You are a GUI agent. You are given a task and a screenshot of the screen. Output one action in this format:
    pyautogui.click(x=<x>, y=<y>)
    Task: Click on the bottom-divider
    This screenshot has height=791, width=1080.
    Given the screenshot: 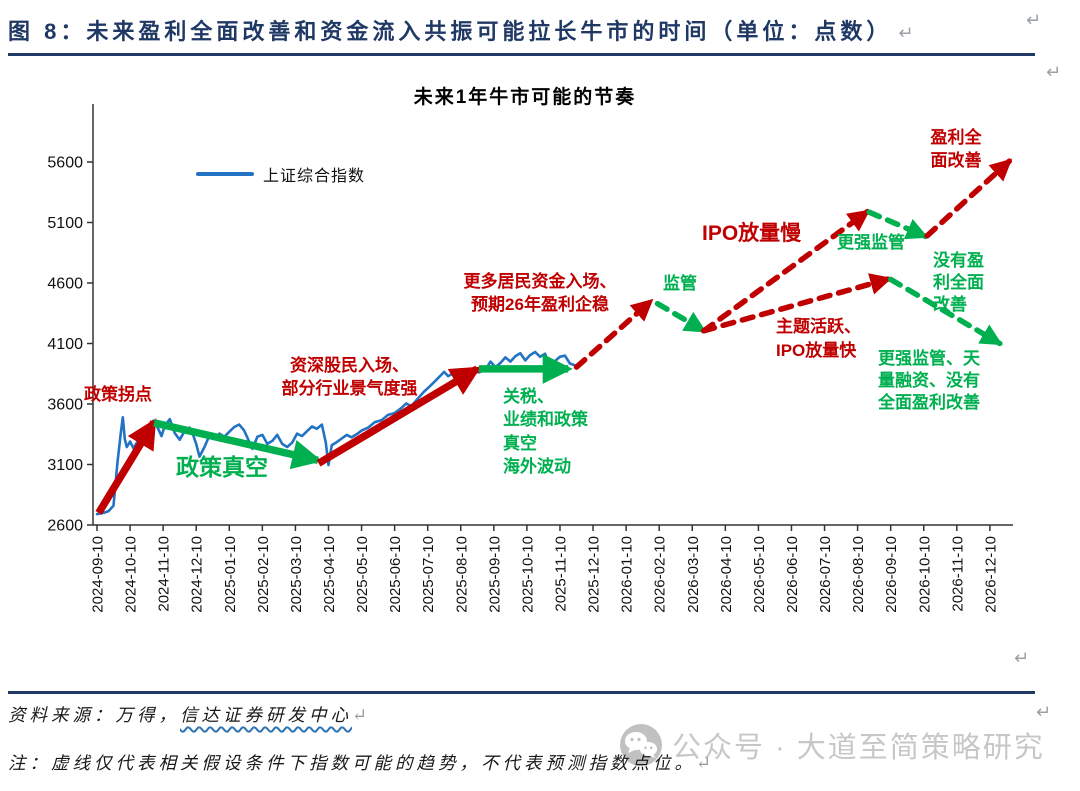 What is the action you would take?
    pyautogui.click(x=521, y=692)
    